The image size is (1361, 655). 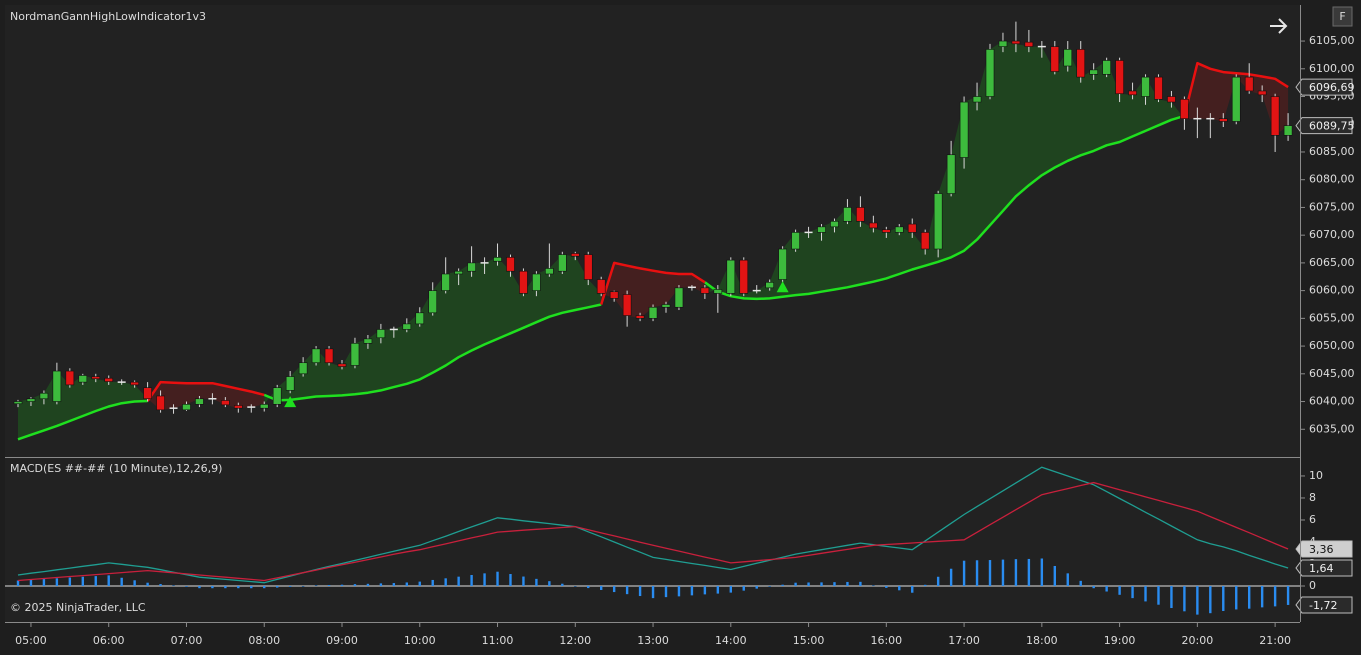 What do you see at coordinates (78, 607) in the screenshot?
I see `copyright: © 2025 NinjaTrader, LLC` at bounding box center [78, 607].